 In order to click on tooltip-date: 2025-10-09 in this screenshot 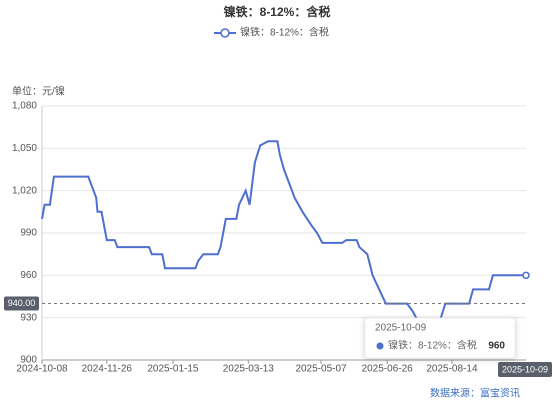, I will do `click(401, 328)`.